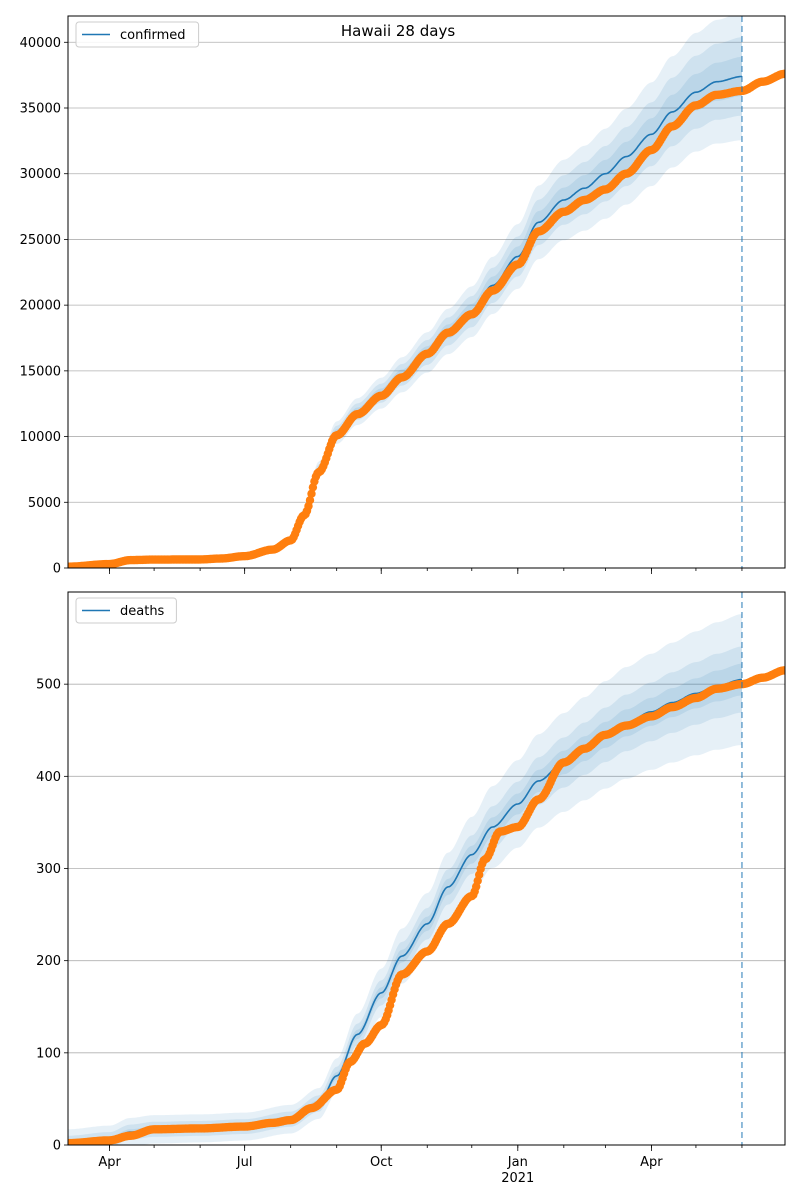  Describe the element at coordinates (40, 306) in the screenshot. I see `y-tick-label: 20000` at that location.